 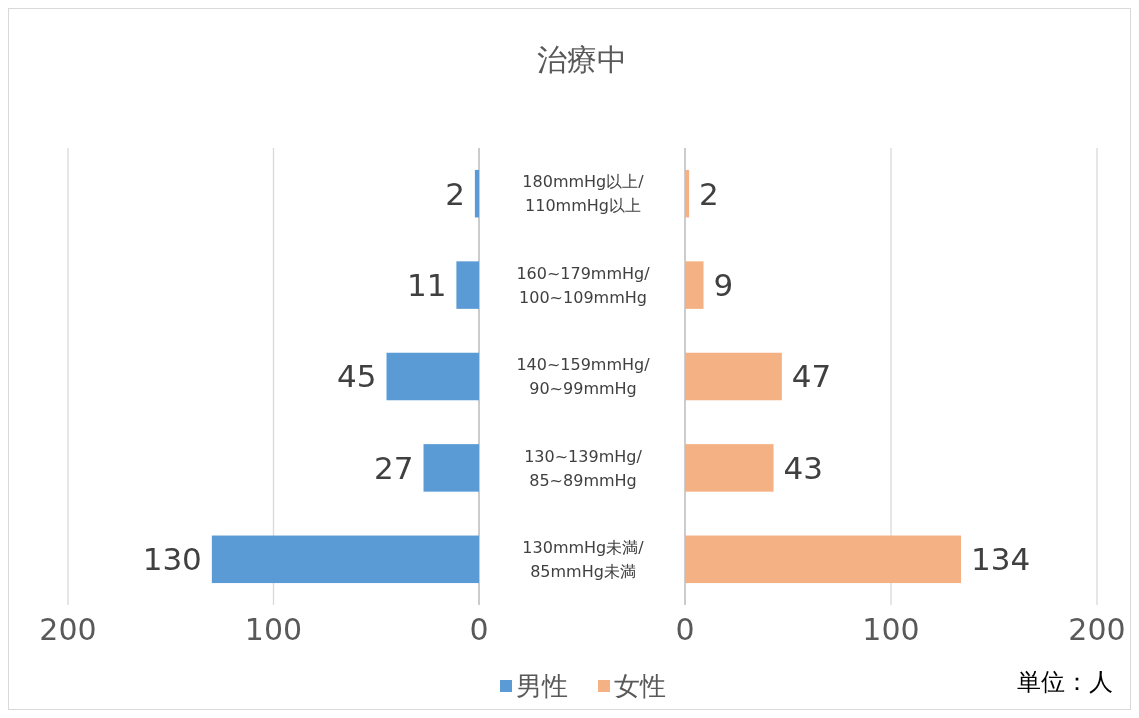 What do you see at coordinates (1065, 682) in the screenshot?
I see `text: 単位：人` at bounding box center [1065, 682].